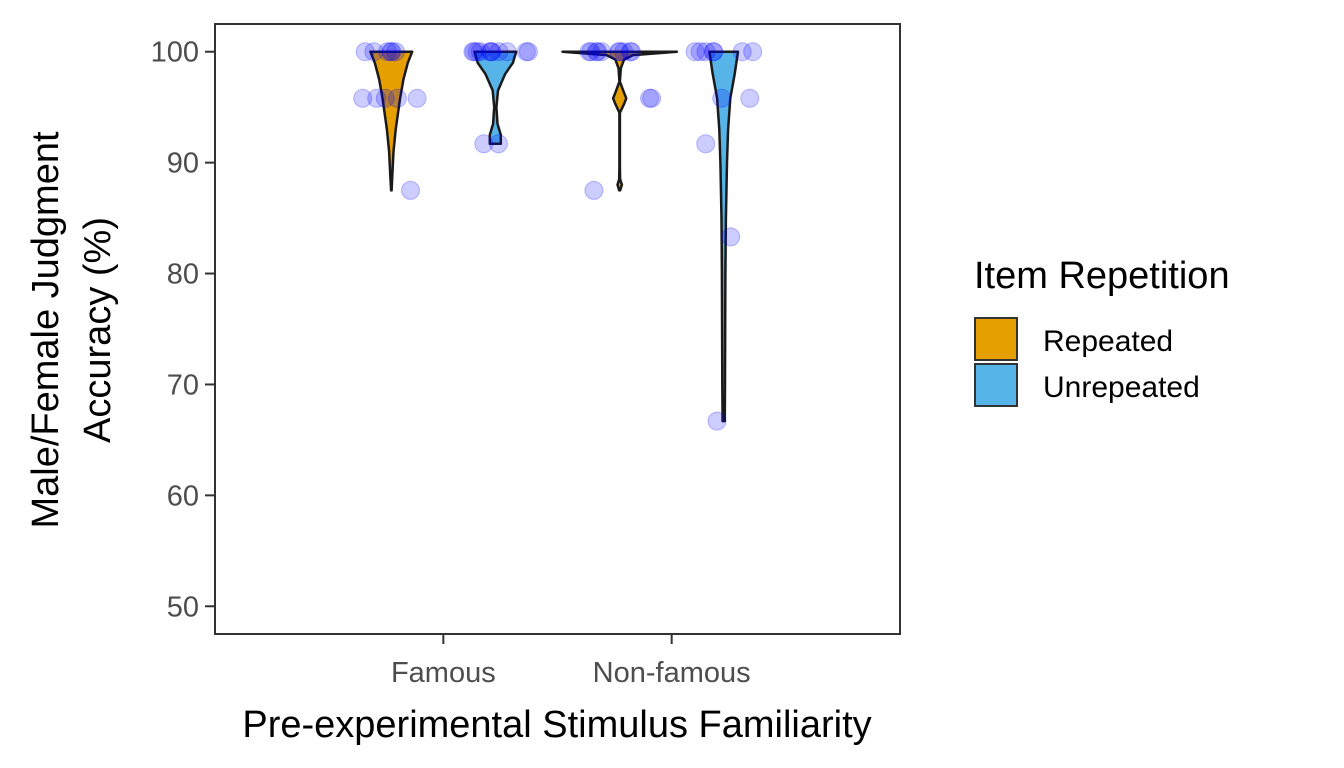 This screenshot has height=768, width=1344. I want to click on violin-repeated-non-famous, so click(620, 121).